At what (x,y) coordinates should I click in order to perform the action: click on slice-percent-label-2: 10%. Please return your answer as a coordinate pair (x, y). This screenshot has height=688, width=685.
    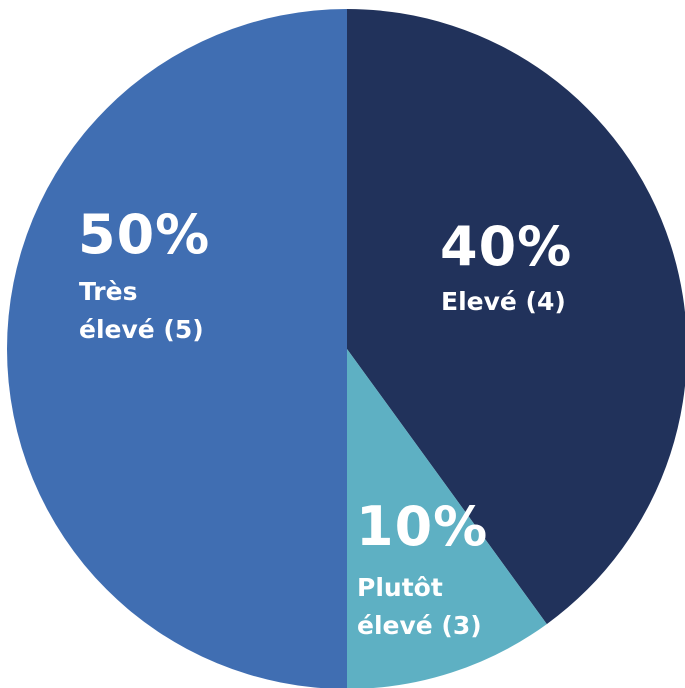
    Looking at the image, I should click on (422, 526).